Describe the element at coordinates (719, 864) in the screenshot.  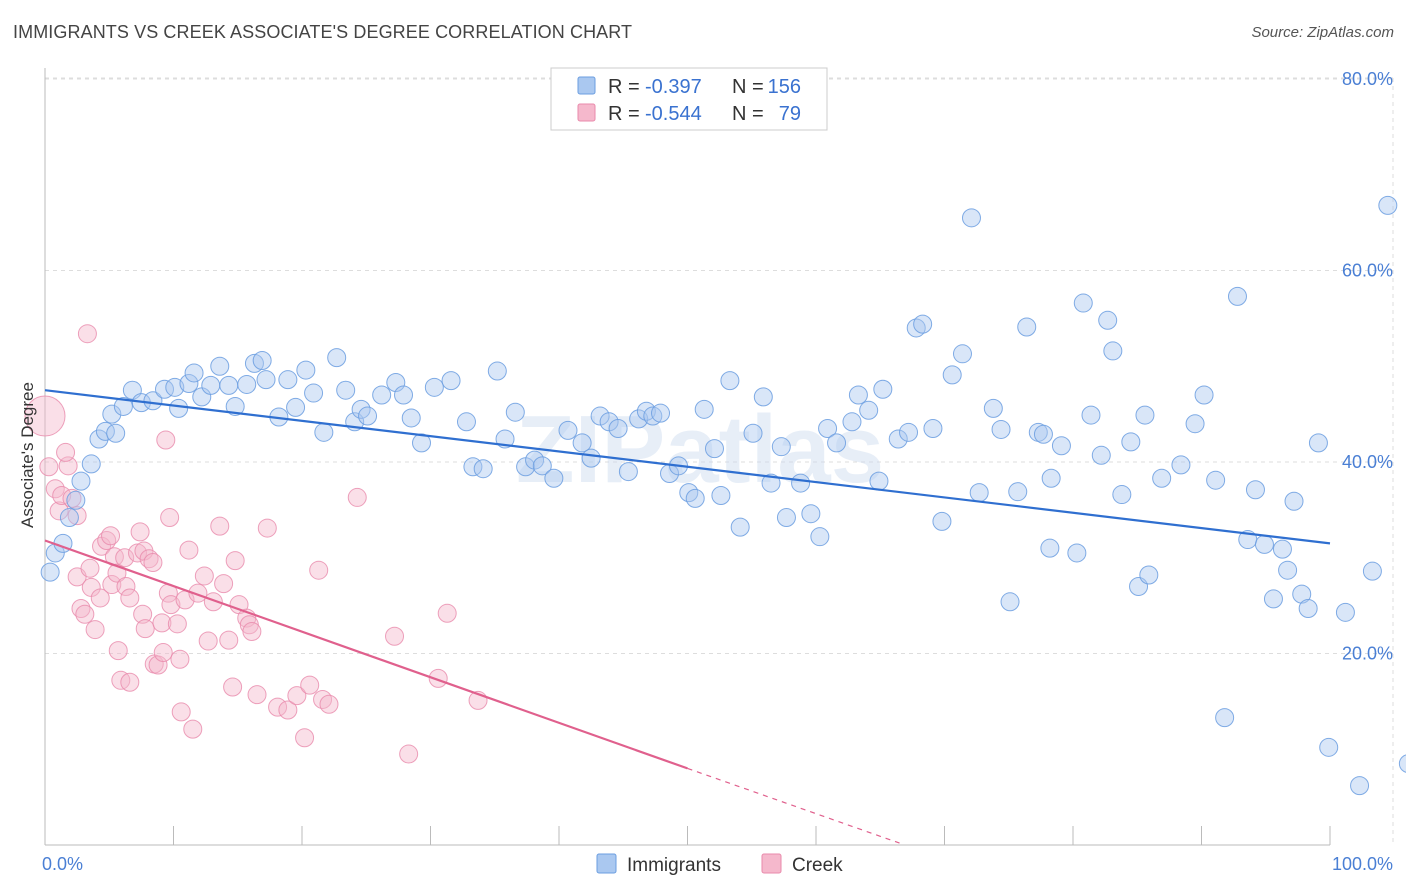
I see `series-legend: Immigrants Creek` at that location.